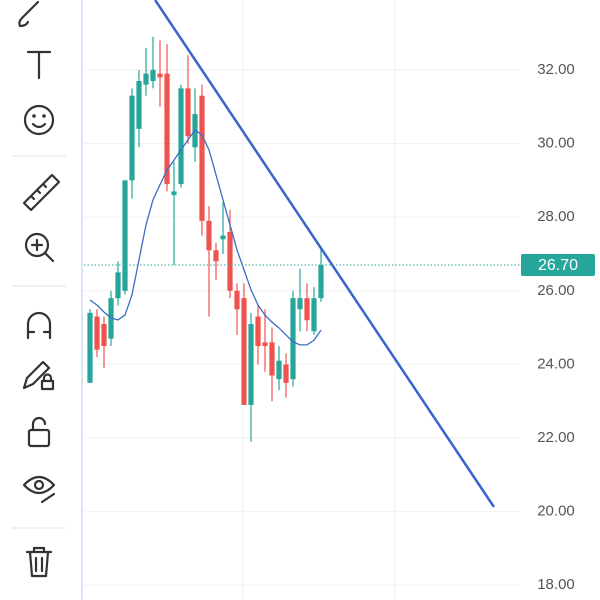 Image resolution: width=600 pixels, height=600 pixels. I want to click on moving-average, so click(205, 237).